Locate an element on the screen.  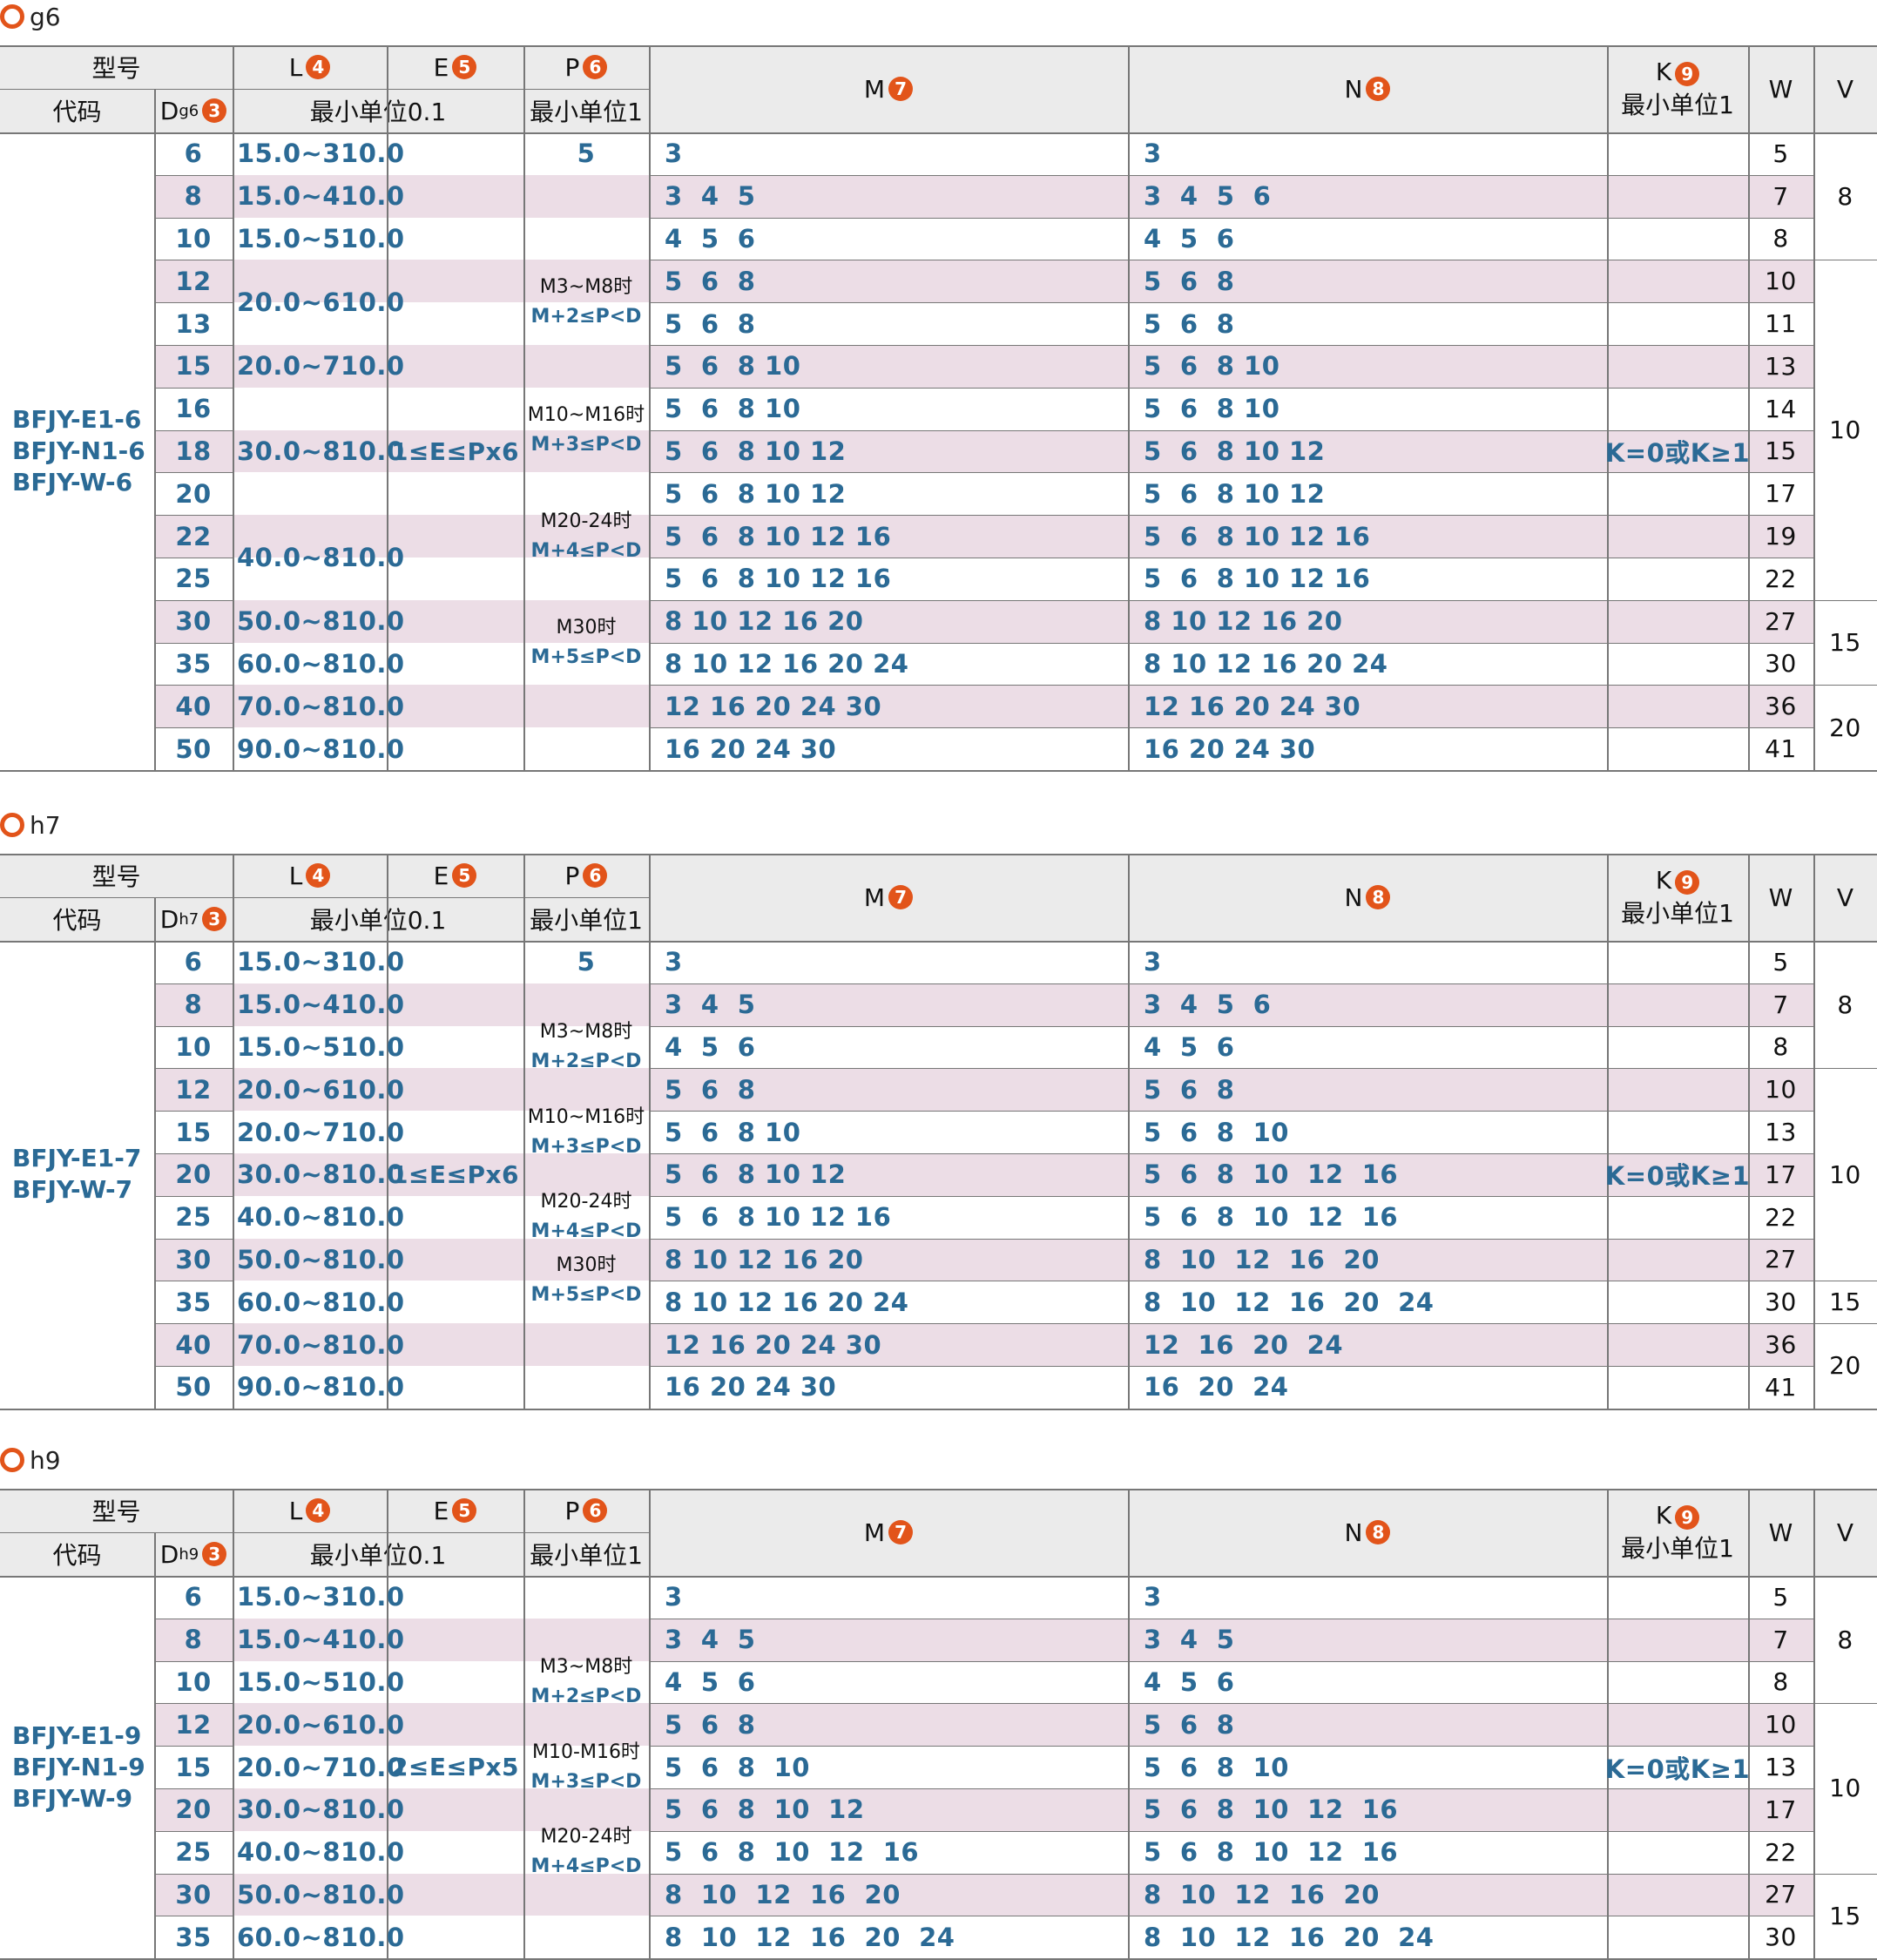
n-values: 5 6 8 10 12 is located at coordinates (1235, 494).